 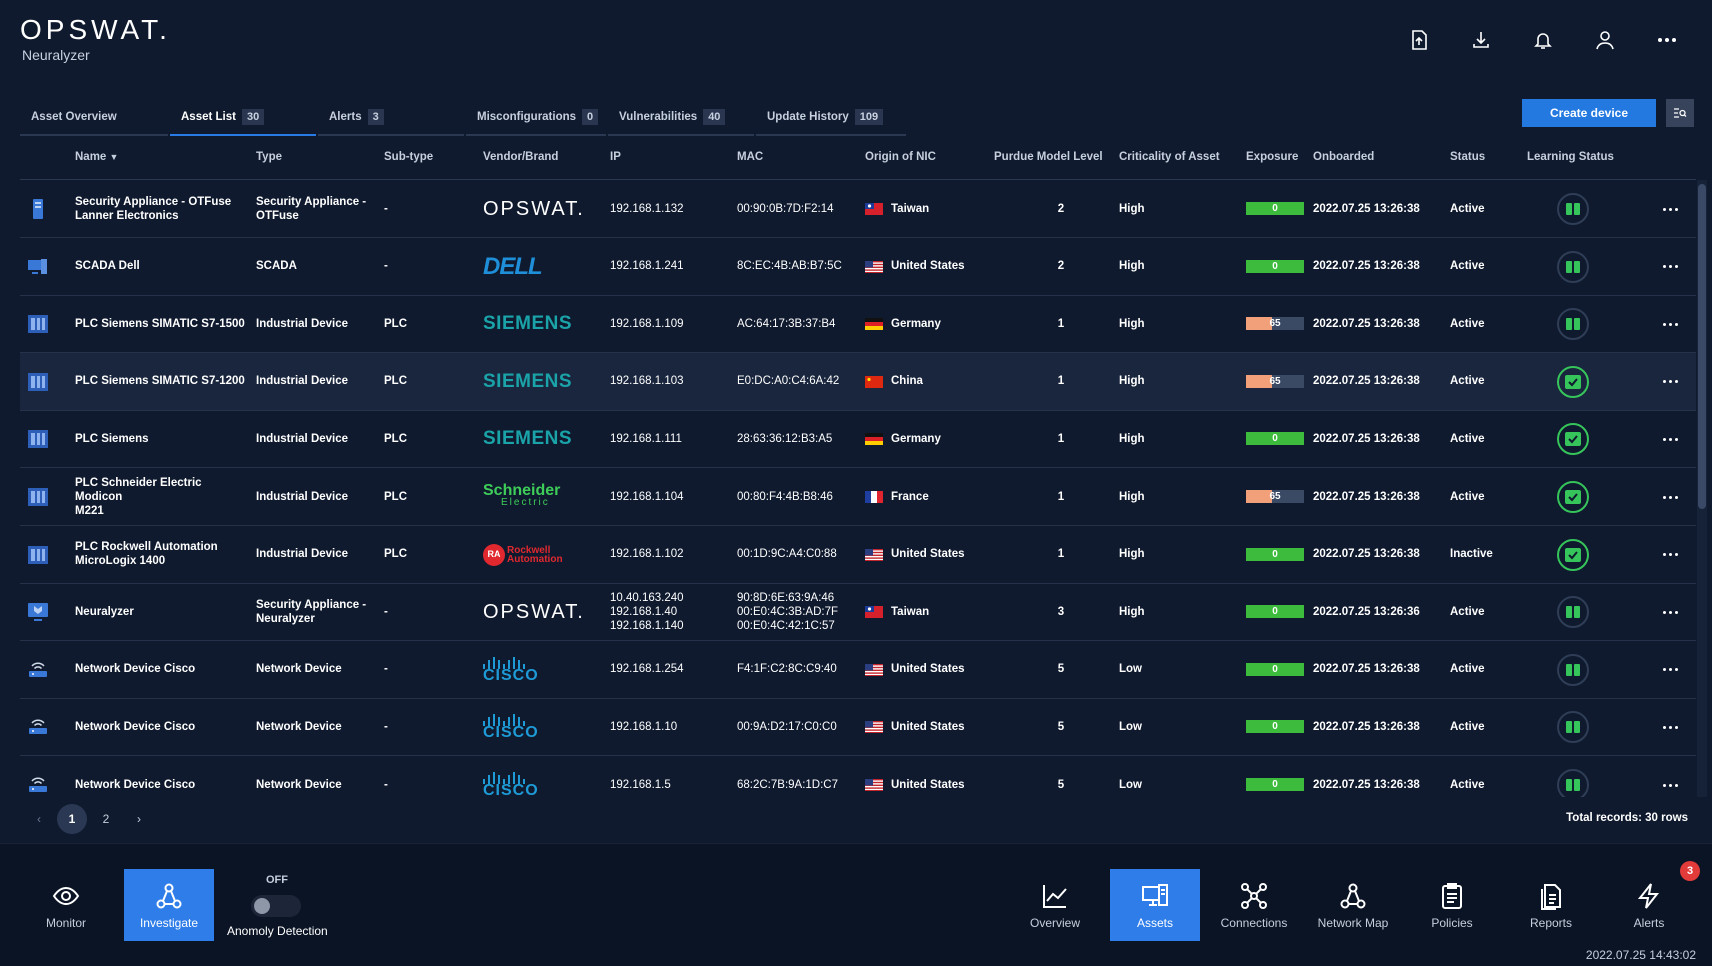 I want to click on asset-name: PLC Rockwell Automation MicroLogix 1400, so click(x=146, y=554).